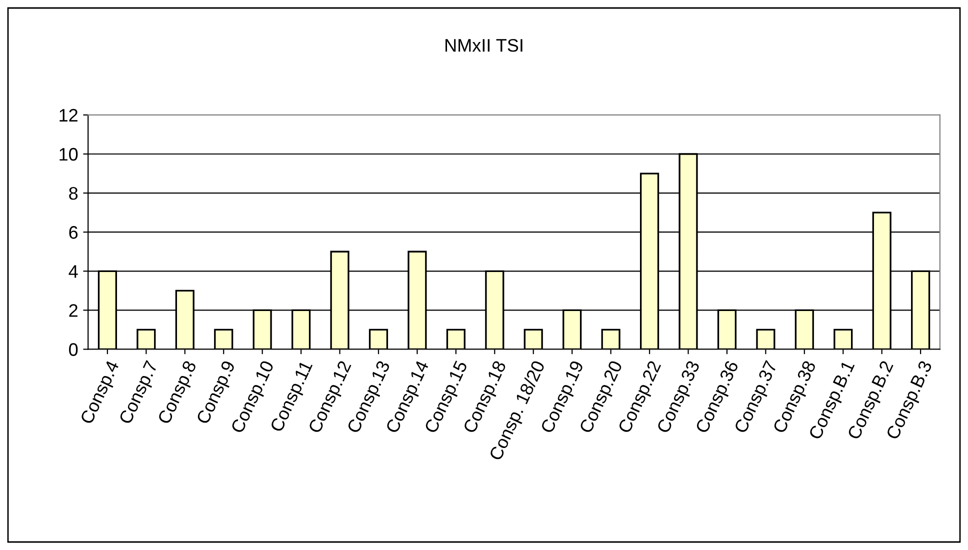 The height and width of the screenshot is (550, 968). Describe the element at coordinates (73, 349) in the screenshot. I see `y-tick-label: 0` at that location.